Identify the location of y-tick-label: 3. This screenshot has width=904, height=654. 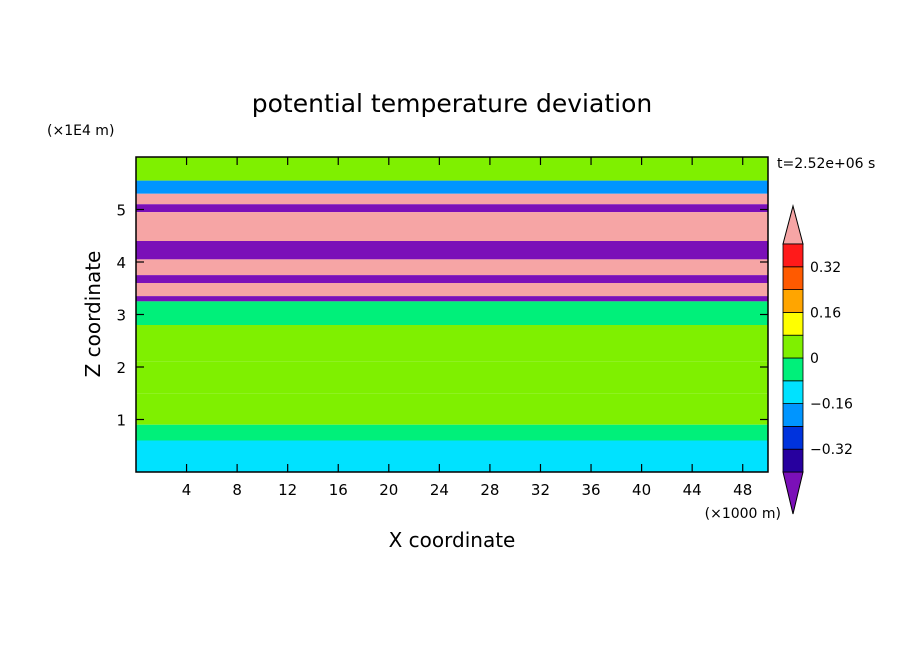
(121, 316).